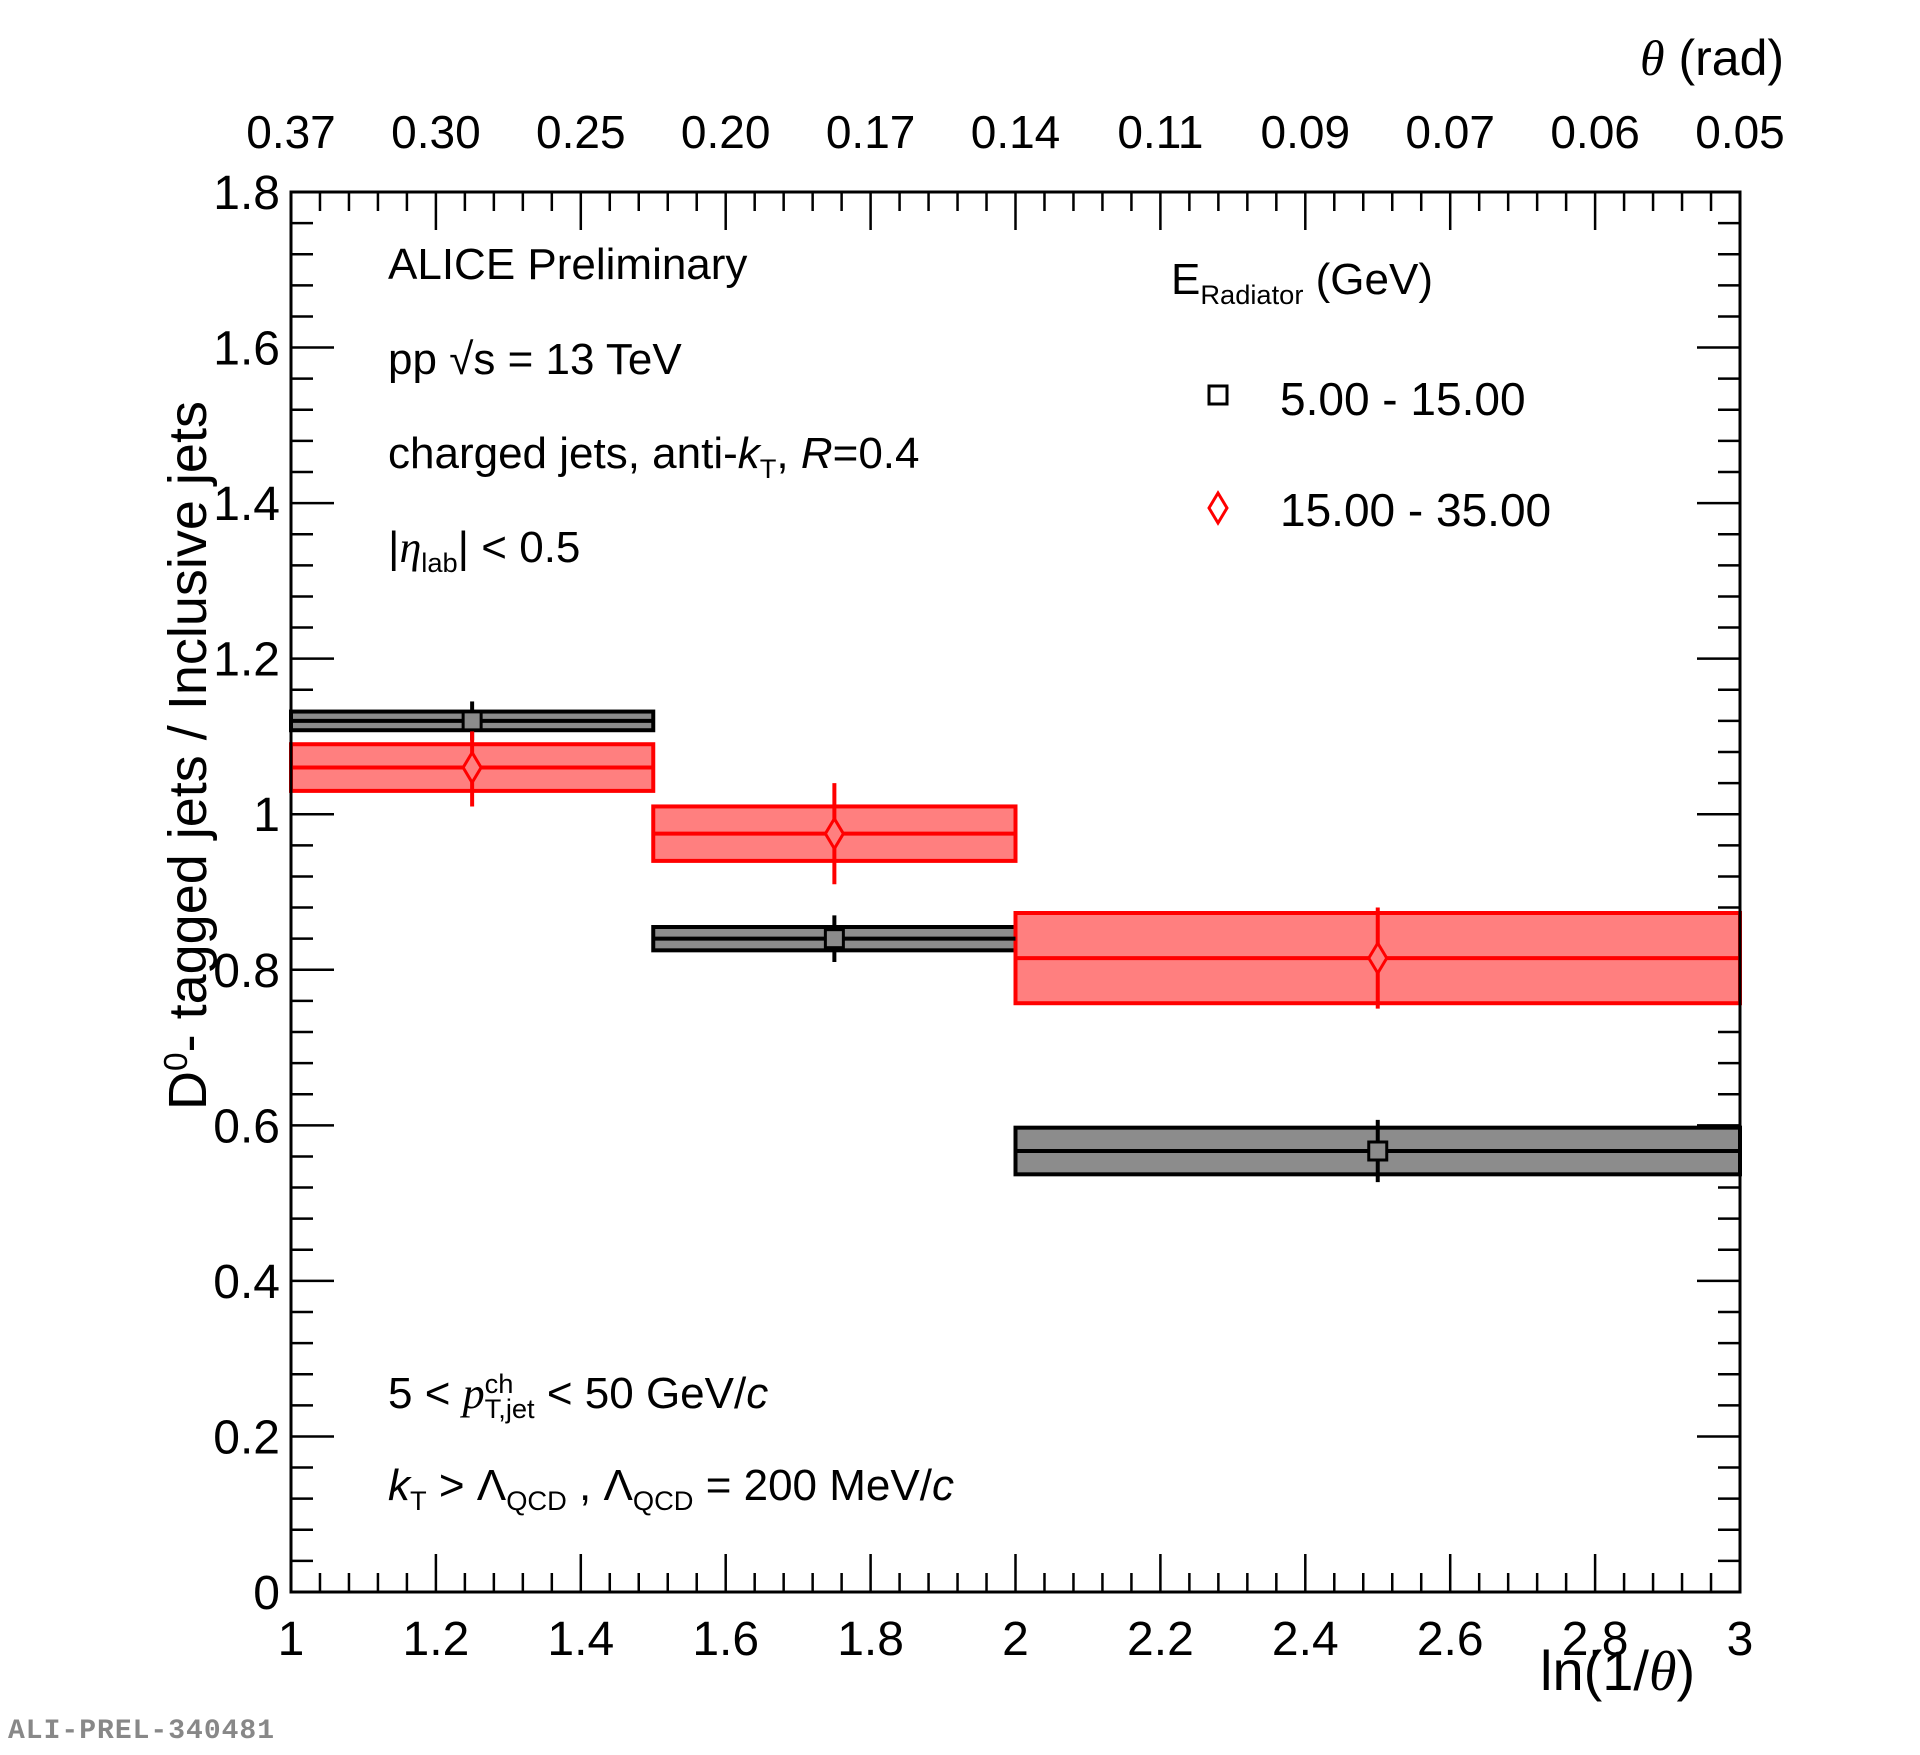 The width and height of the screenshot is (1920, 1755). What do you see at coordinates (870, 1639) in the screenshot?
I see `x-tick-label: 1.8` at bounding box center [870, 1639].